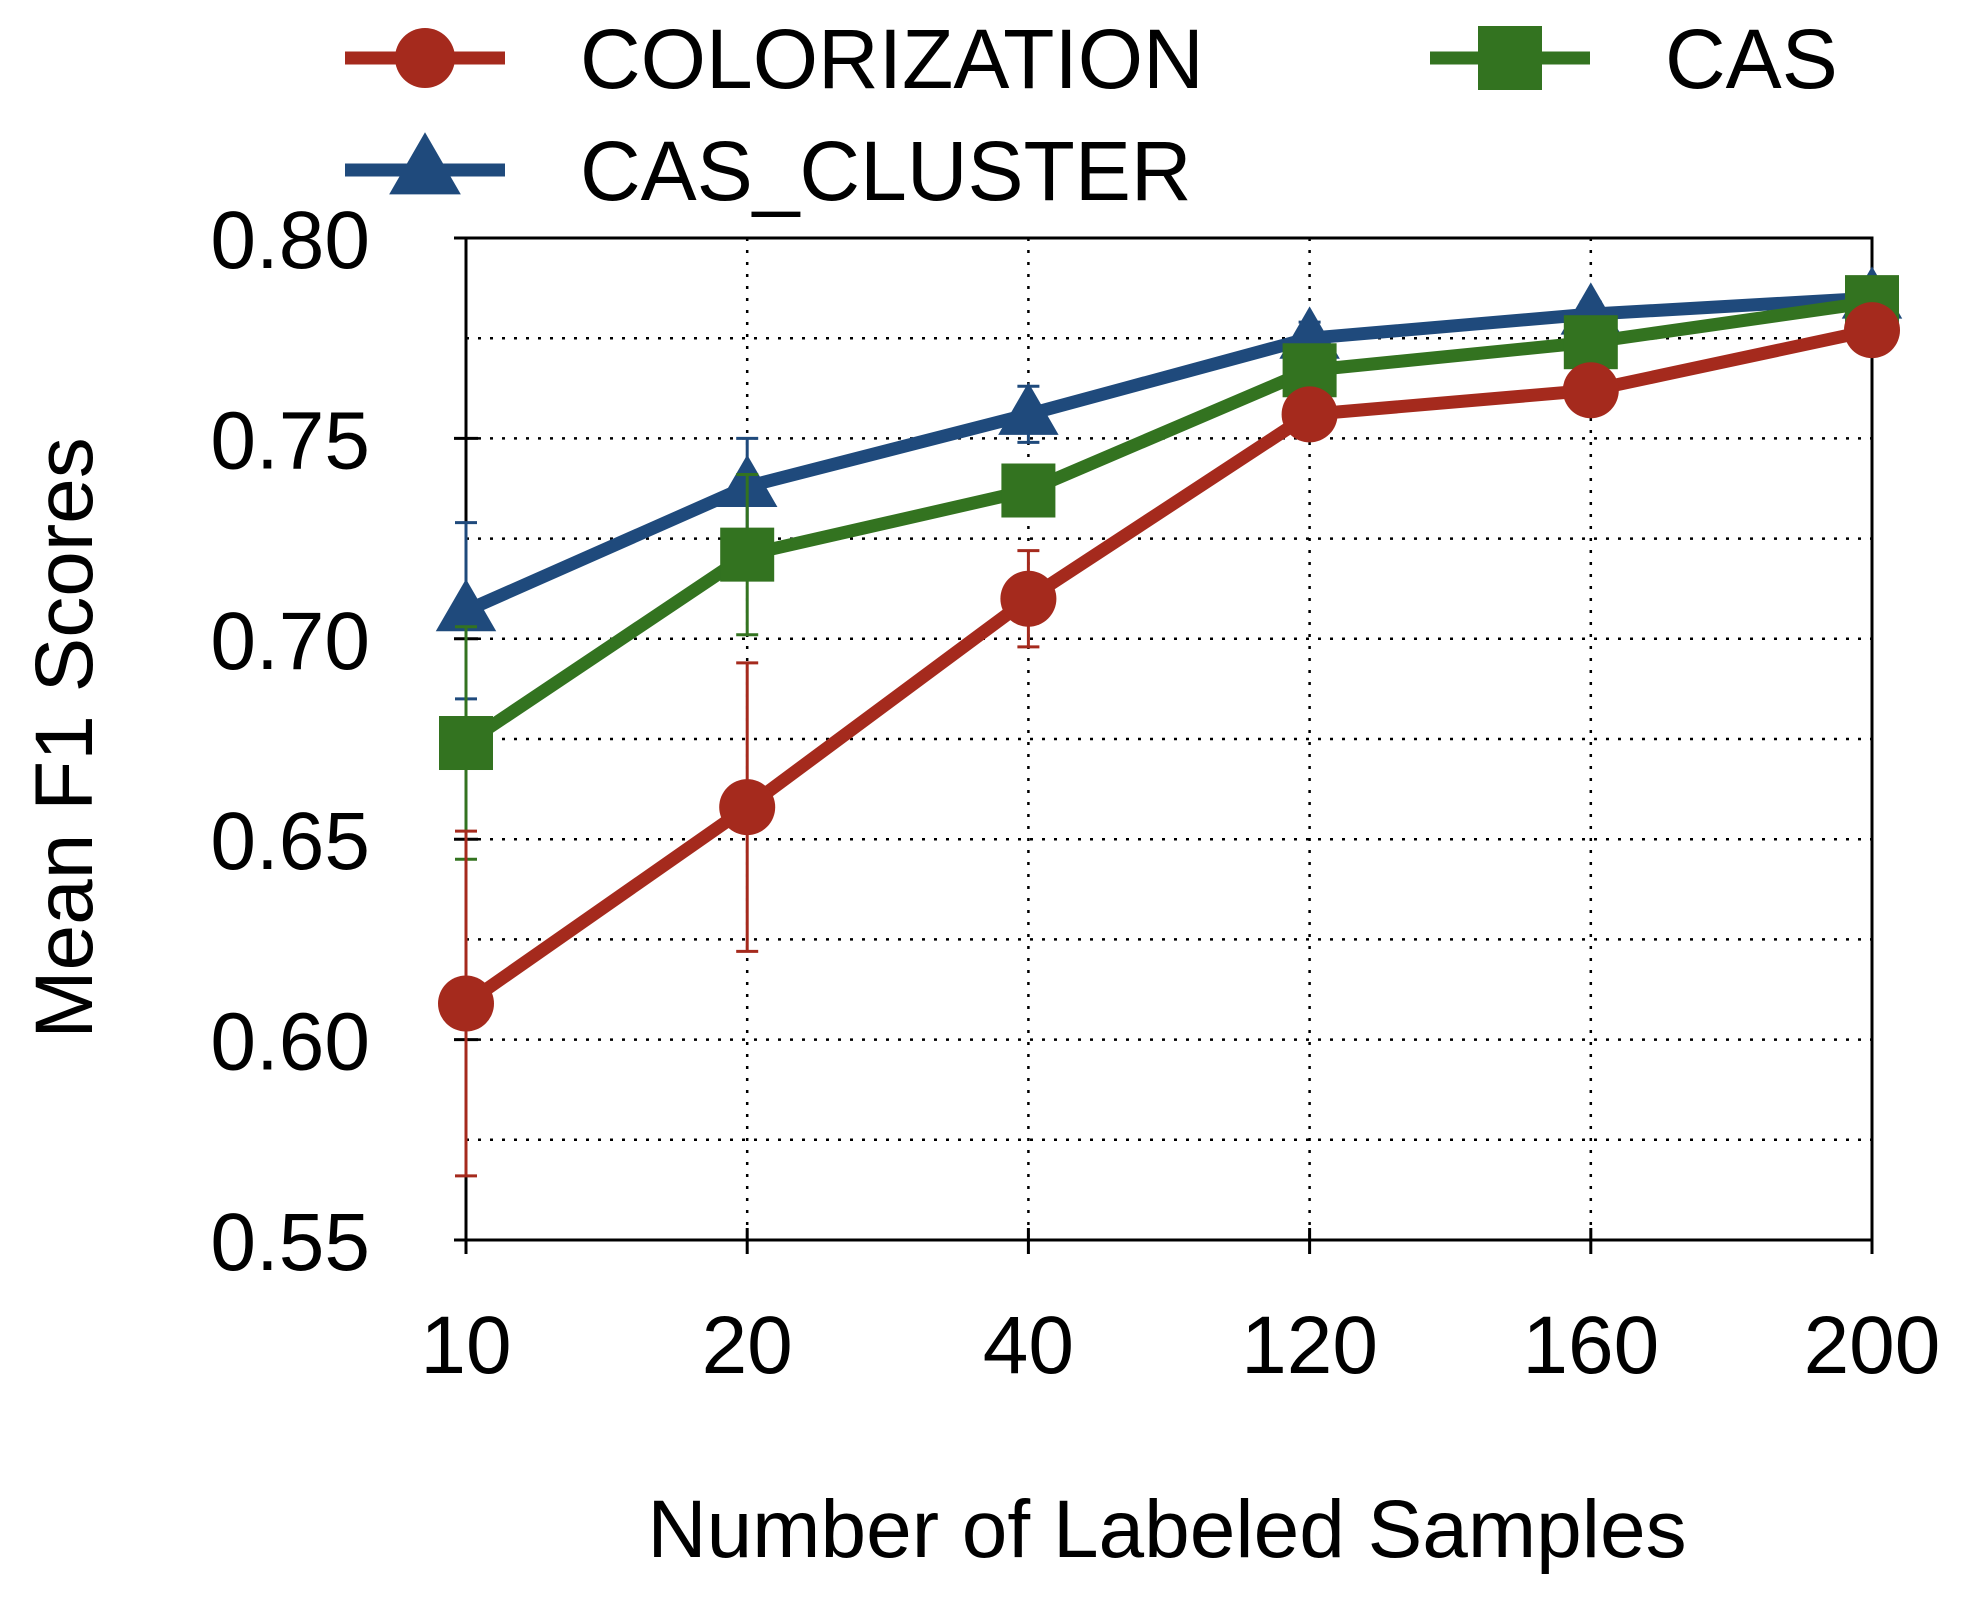 The height and width of the screenshot is (1610, 1970). Describe the element at coordinates (290, 240) in the screenshot. I see `y-tick-label: 0.80` at that location.